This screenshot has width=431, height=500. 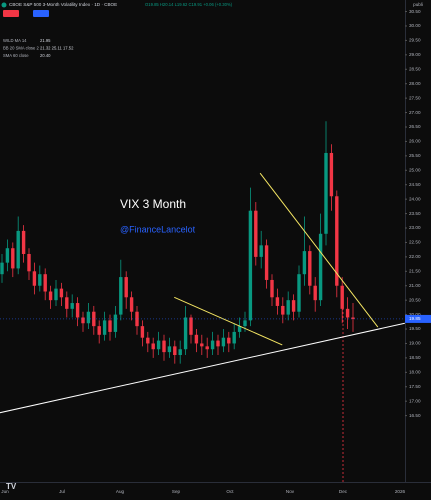 I want to click on y-tick-label: 20.50, so click(x=415, y=299).